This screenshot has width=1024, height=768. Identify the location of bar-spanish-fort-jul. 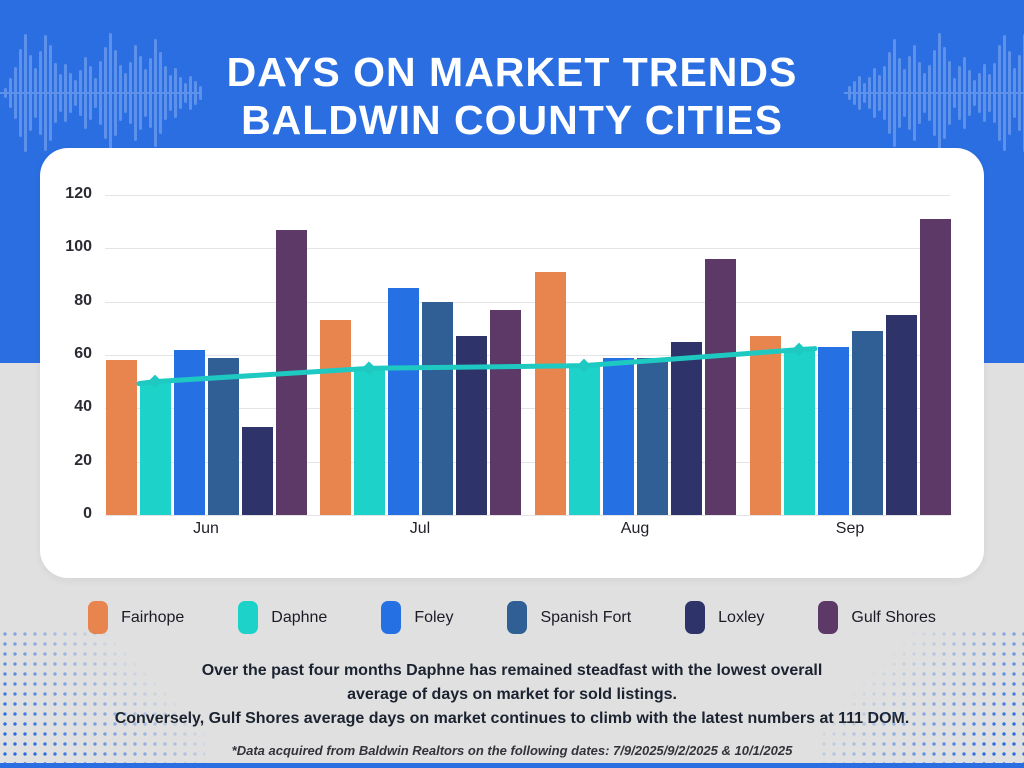
(437, 408).